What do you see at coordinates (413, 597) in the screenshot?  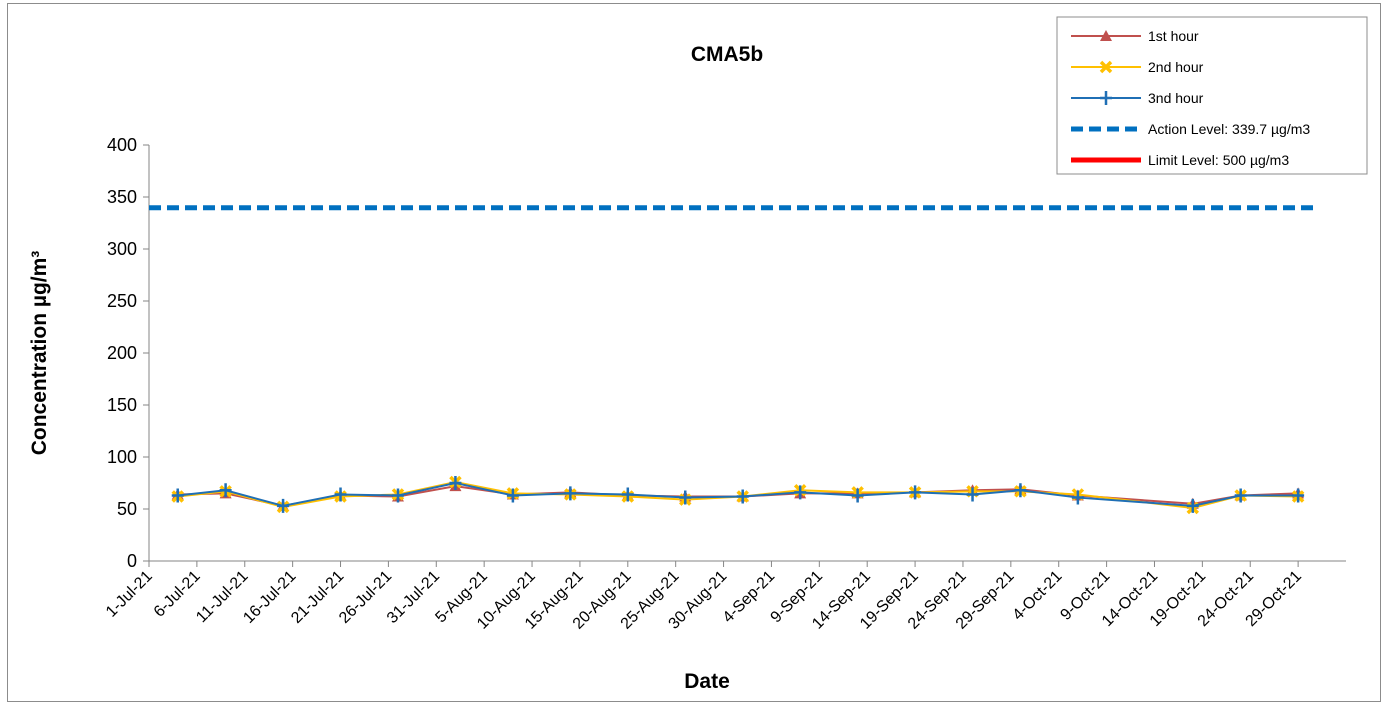 I see `x-tick-label: 31-Jul-21` at bounding box center [413, 597].